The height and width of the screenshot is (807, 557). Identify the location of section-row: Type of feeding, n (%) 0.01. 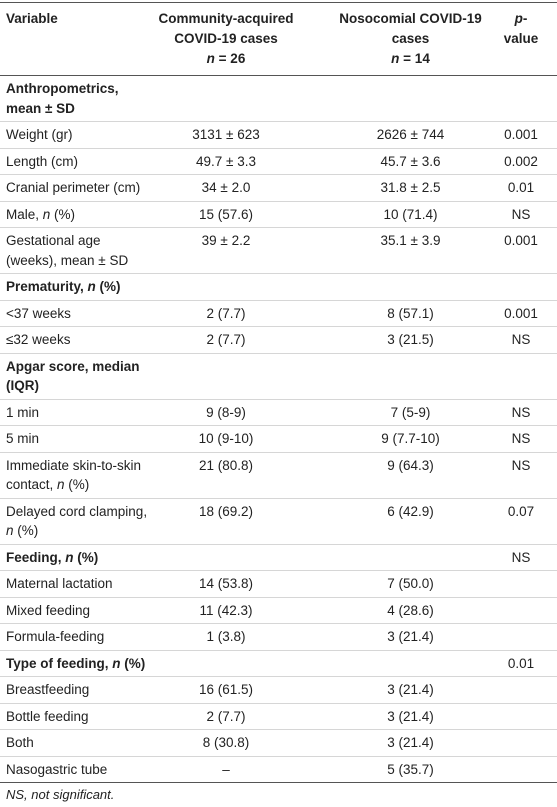
(278, 663).